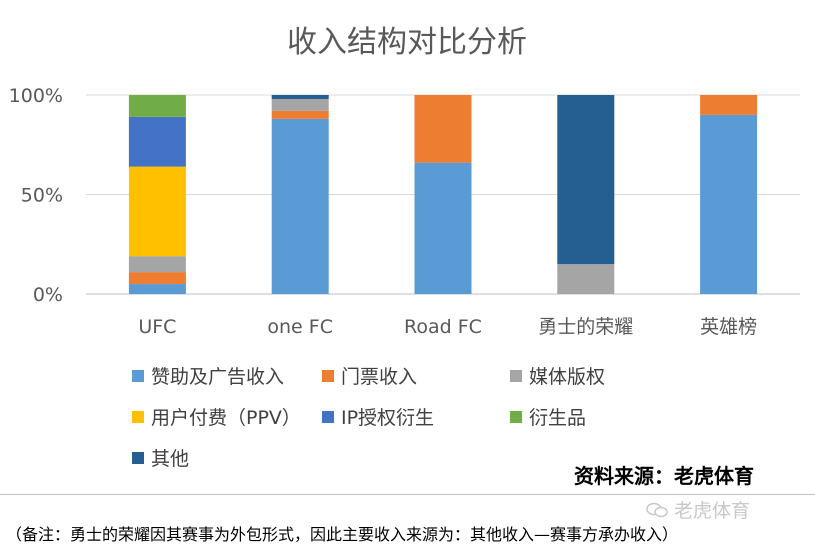  I want to click on x-axis-labels: UFC one FC Road FC 勇士的荣耀 英雄榜, so click(447, 327).